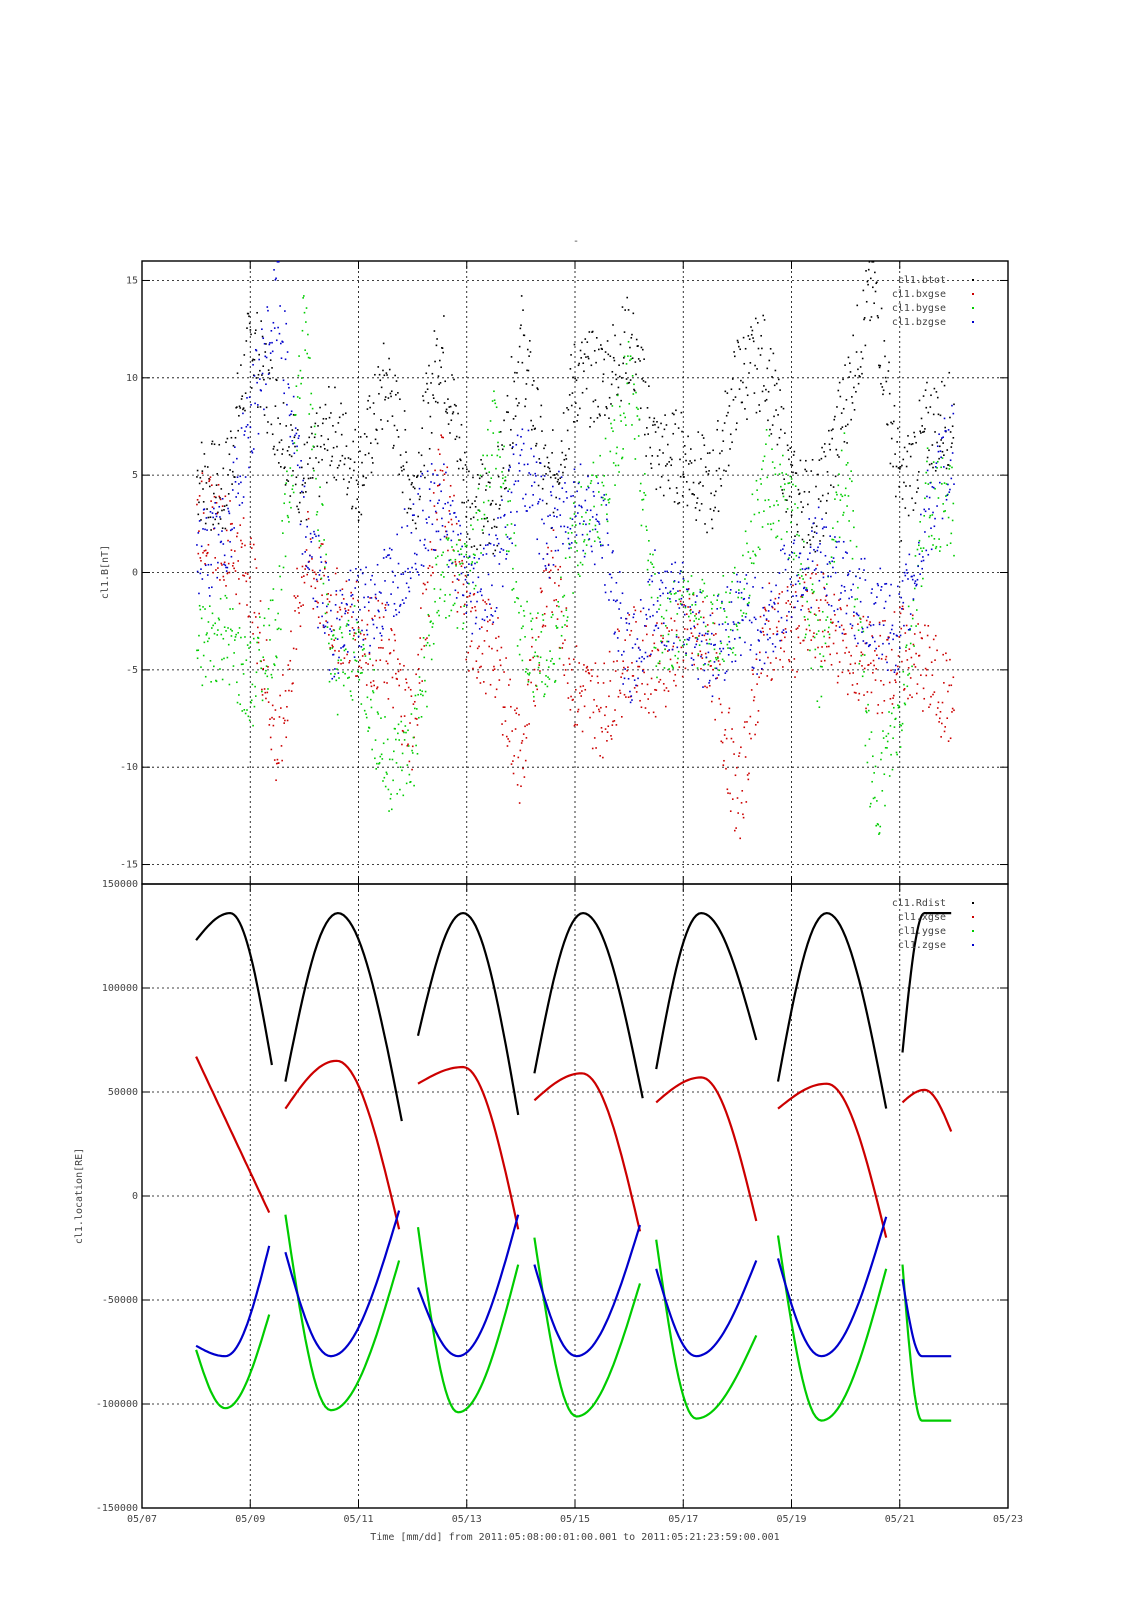 Image resolution: width=1131 pixels, height=1600 pixels. Describe the element at coordinates (233, 1362) in the screenshot. I see `series-line-segment` at that location.